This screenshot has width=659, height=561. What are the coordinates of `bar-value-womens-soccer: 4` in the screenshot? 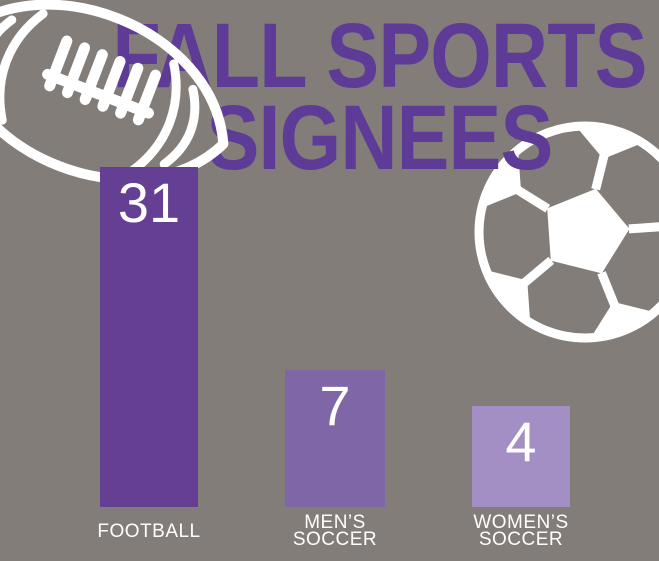 It's located at (521, 441).